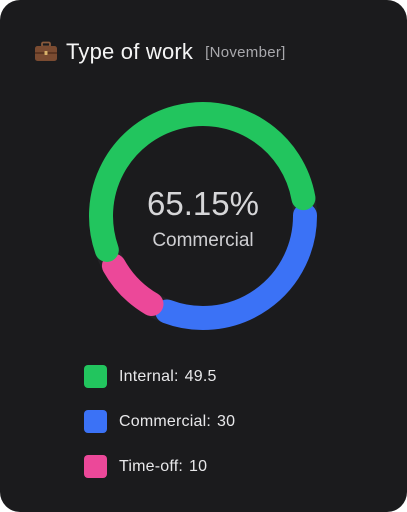 The image size is (407, 512). What do you see at coordinates (95, 466) in the screenshot?
I see `legend-swatch-time-off` at bounding box center [95, 466].